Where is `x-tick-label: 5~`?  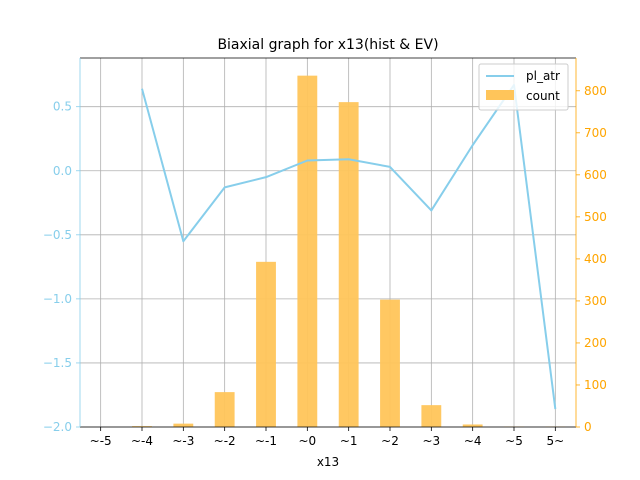 x-tick-label: 5~ is located at coordinates (555, 441).